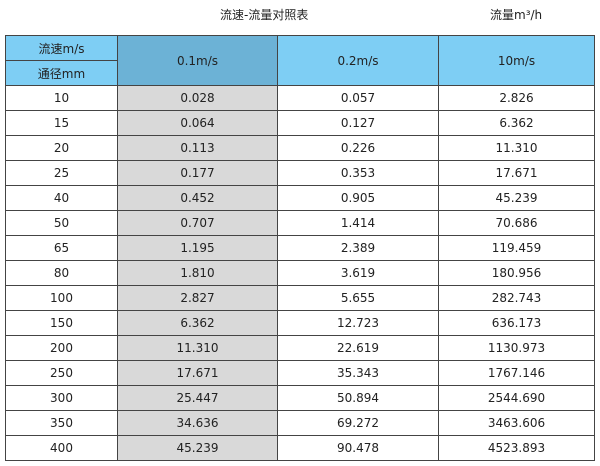 This screenshot has height=466, width=600. I want to click on diameter-cell: 65, so click(61, 248).